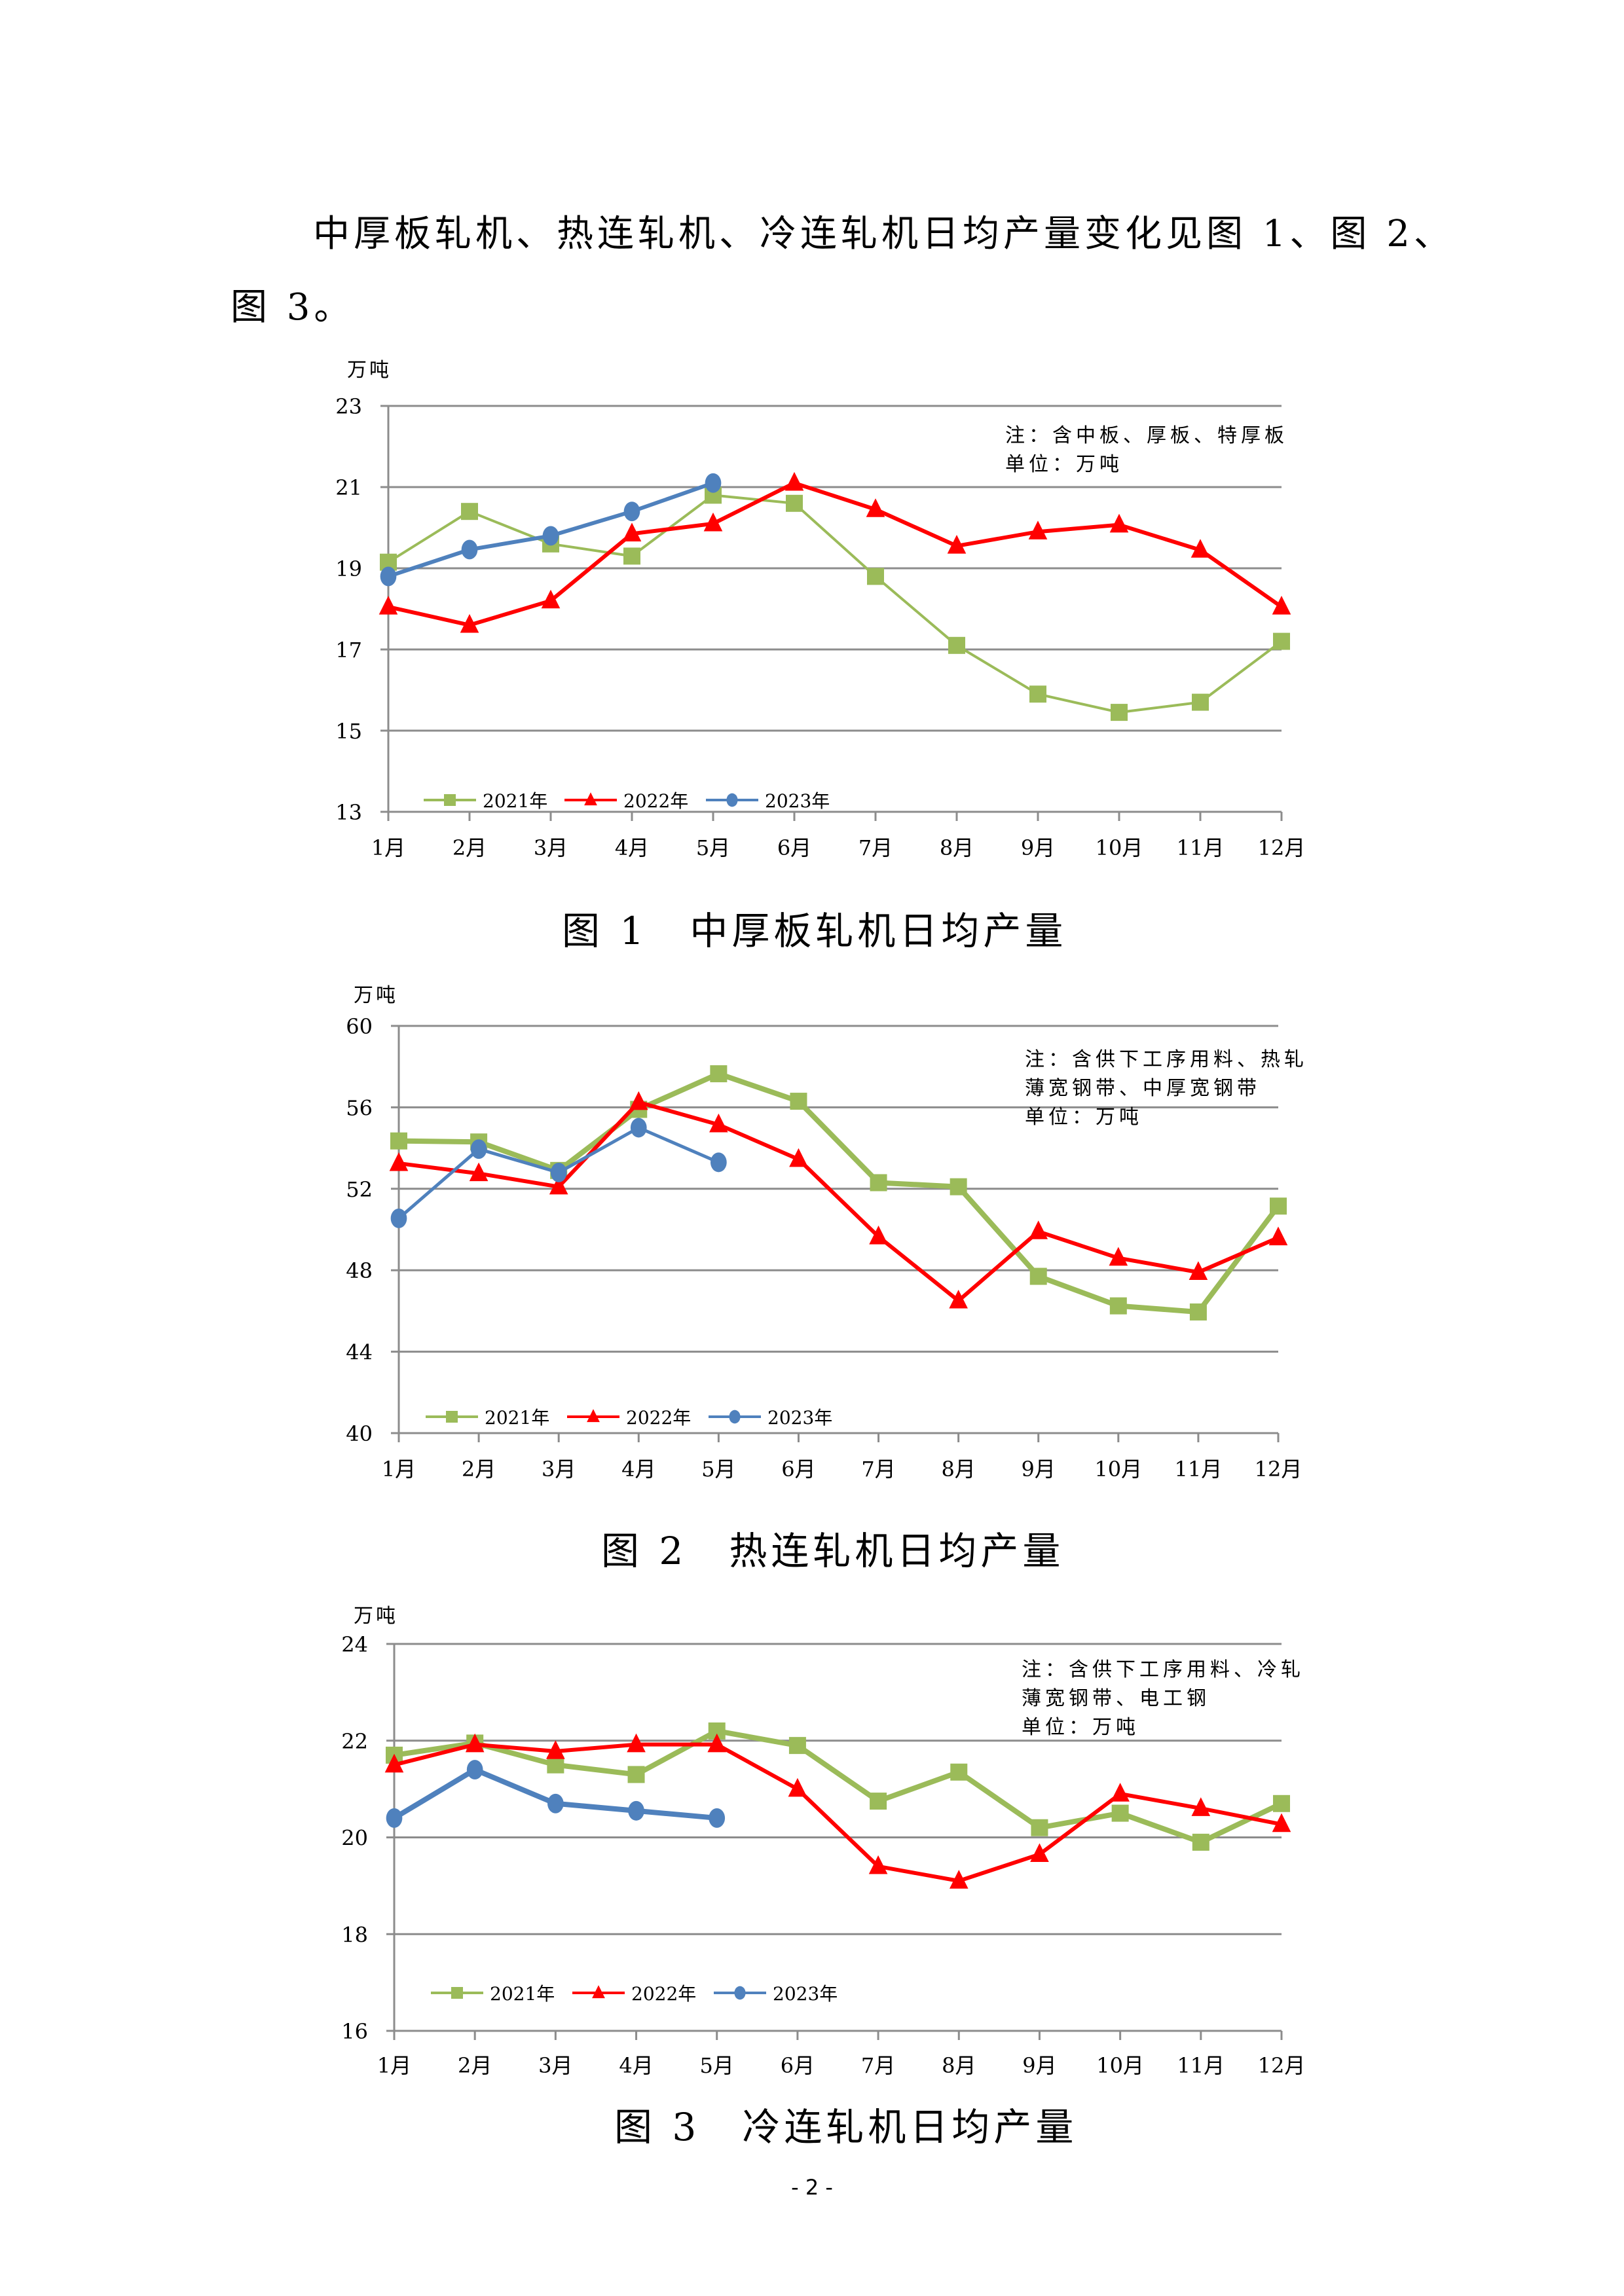  I want to click on y-tick-label: 44, so click(359, 1352).